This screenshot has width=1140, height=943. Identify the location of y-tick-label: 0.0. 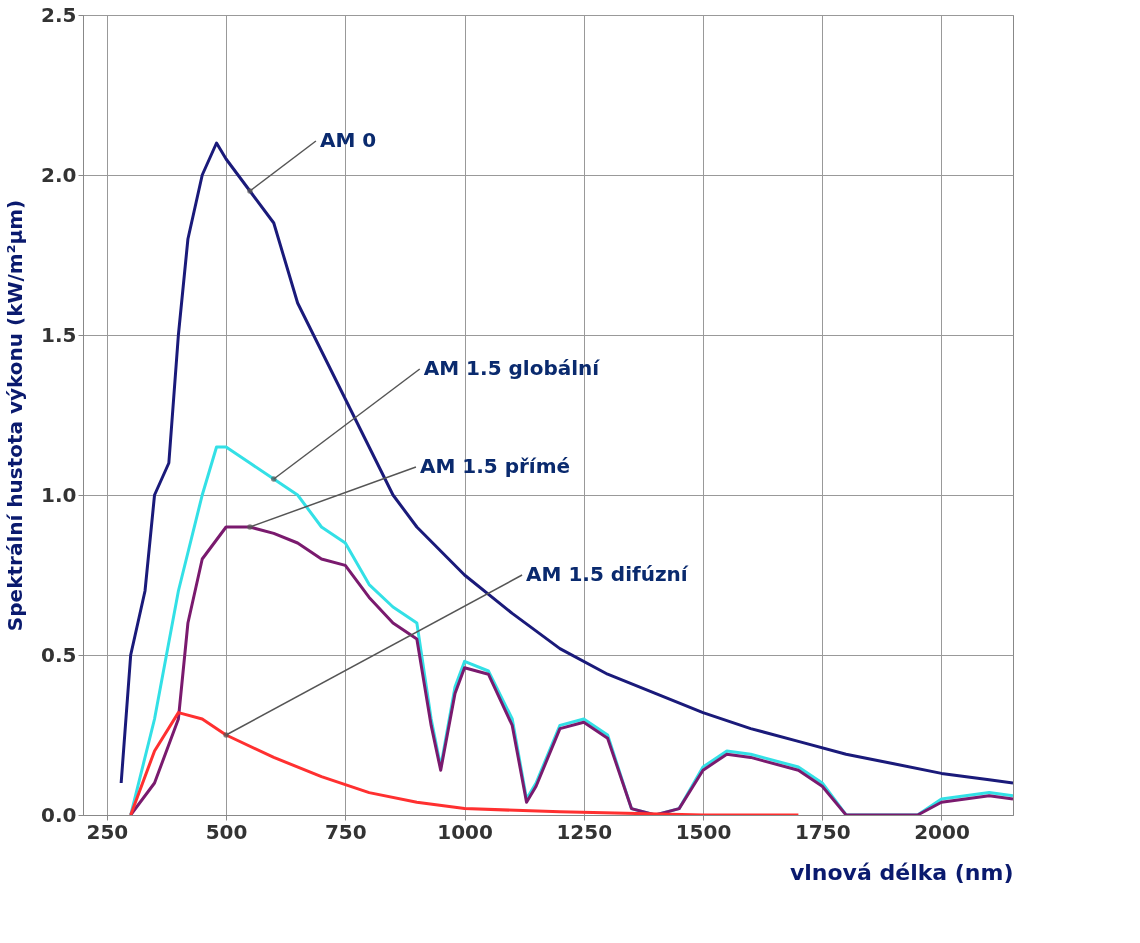
(59, 814).